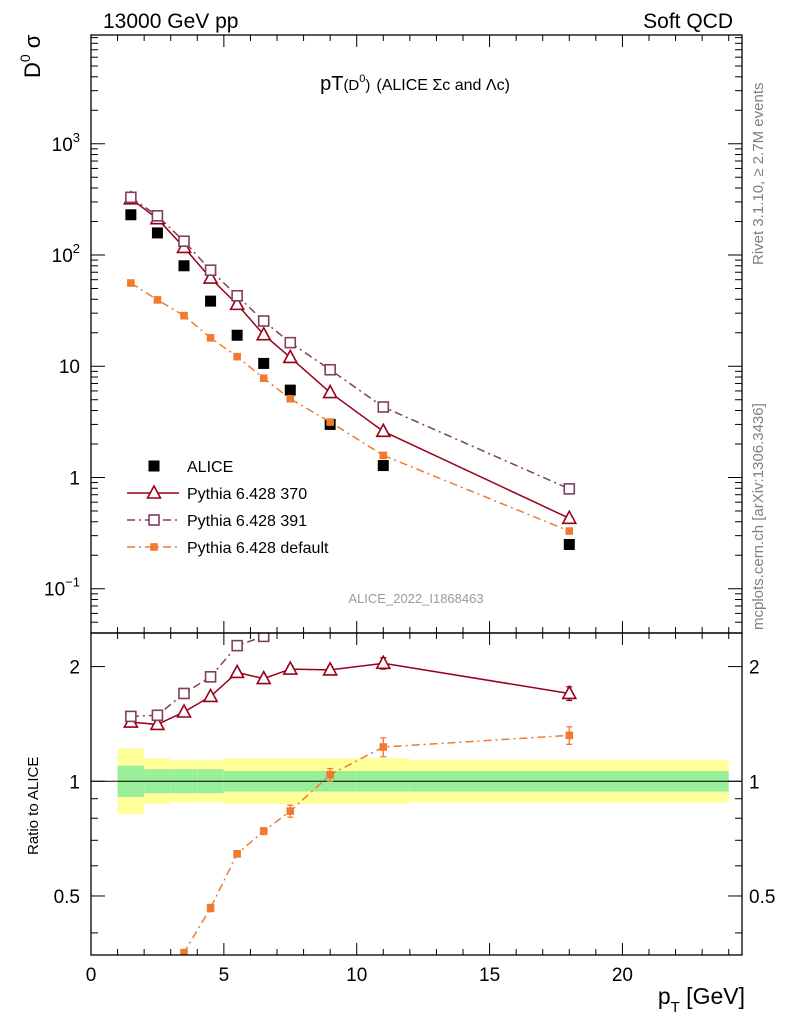 This screenshot has width=786, height=1024. What do you see at coordinates (67, 897) in the screenshot?
I see `ratio-y-tick-label: 0.5` at bounding box center [67, 897].